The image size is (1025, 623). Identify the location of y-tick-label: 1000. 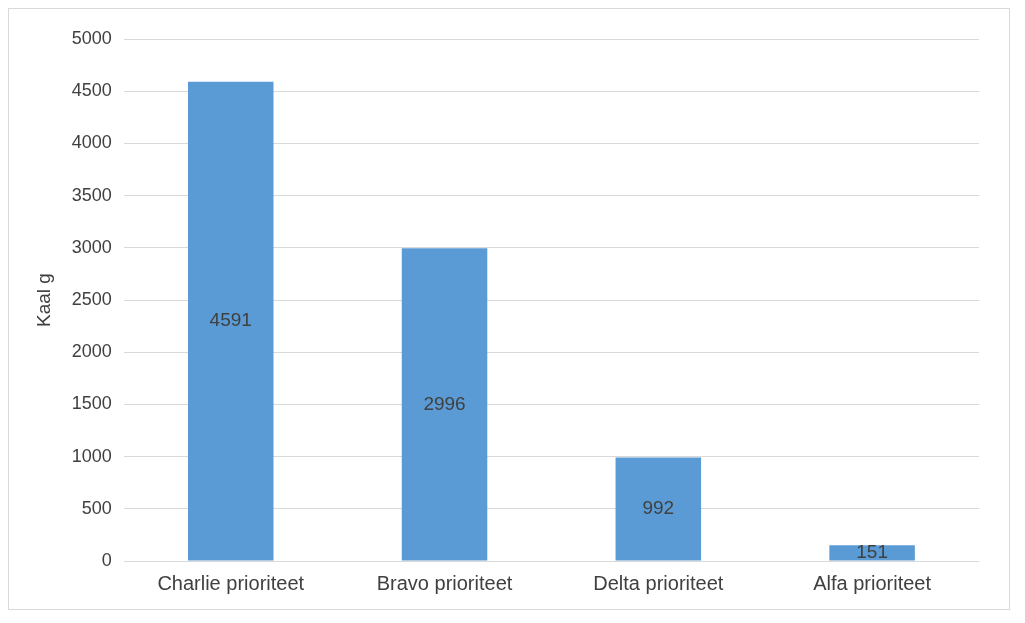
(91, 455).